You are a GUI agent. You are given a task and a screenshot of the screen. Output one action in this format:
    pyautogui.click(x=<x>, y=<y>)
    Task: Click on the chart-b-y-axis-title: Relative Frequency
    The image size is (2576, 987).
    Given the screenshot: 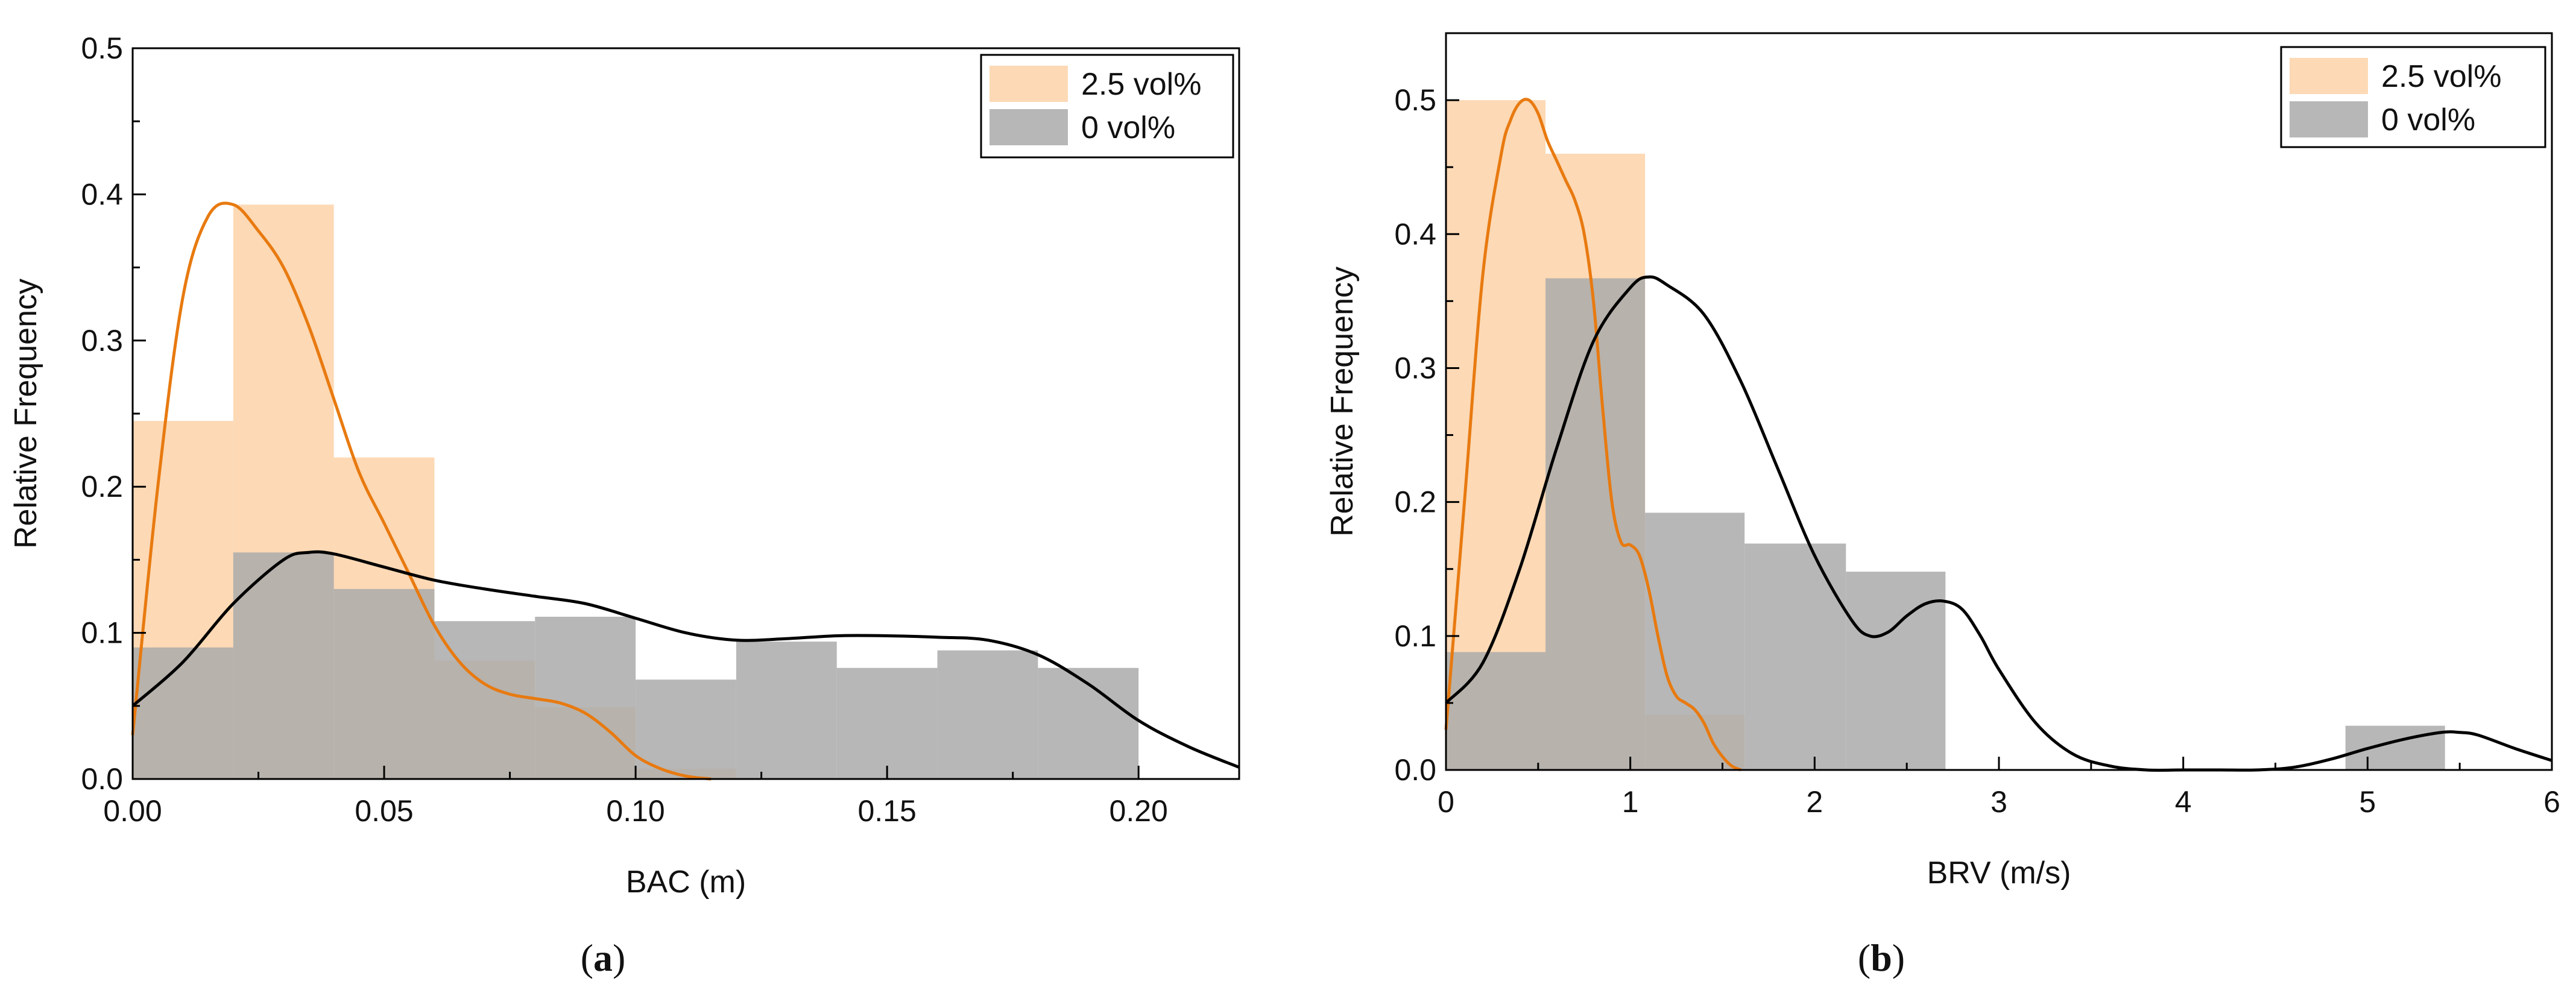 What is the action you would take?
    pyautogui.click(x=1343, y=401)
    